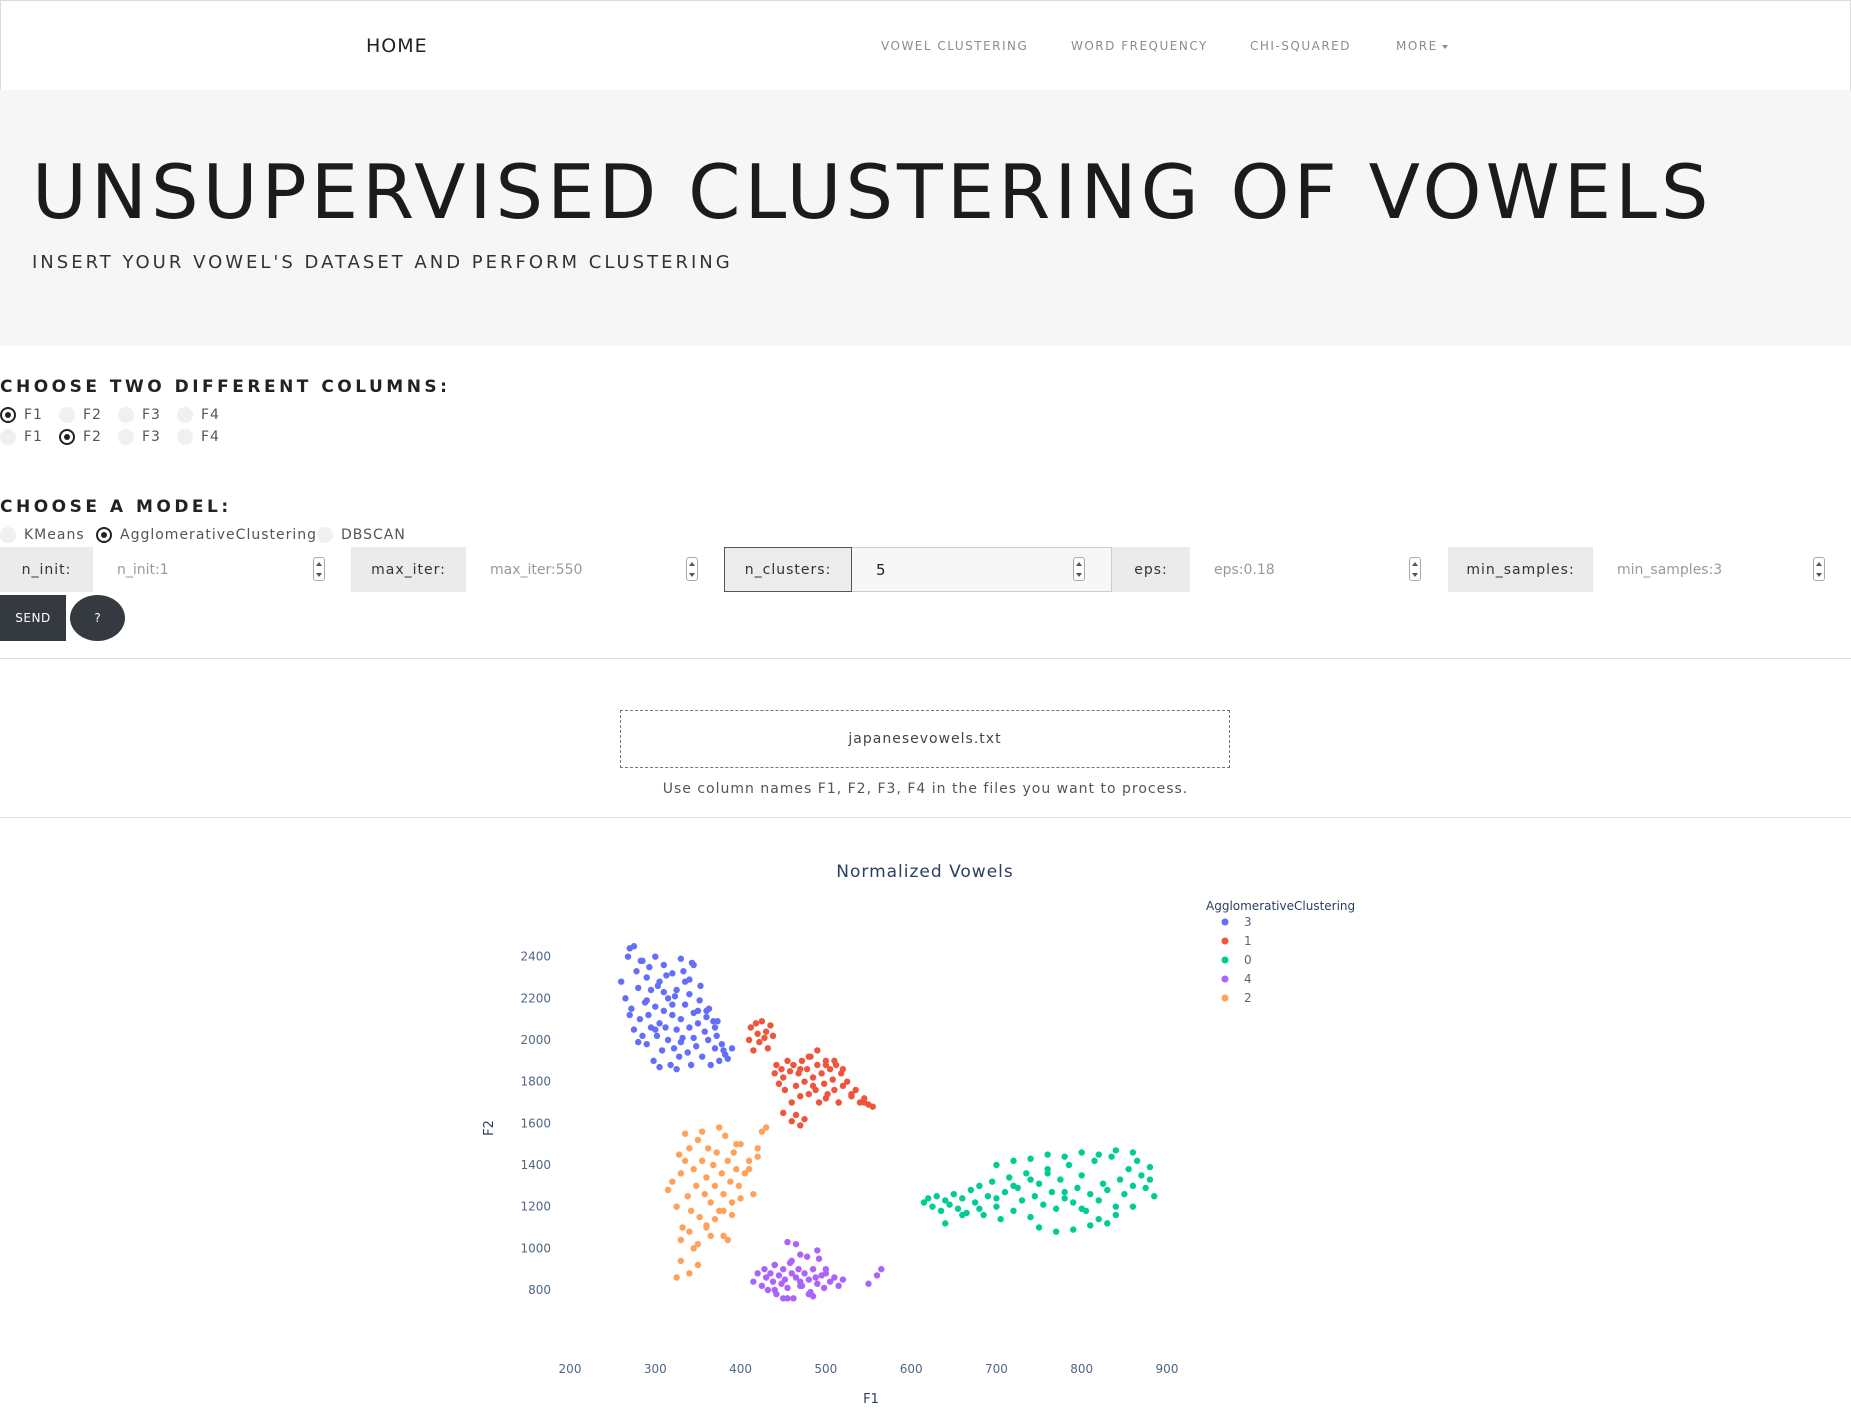 This screenshot has width=1851, height=1428. I want to click on n-init-input: n_init:1, so click(143, 569).